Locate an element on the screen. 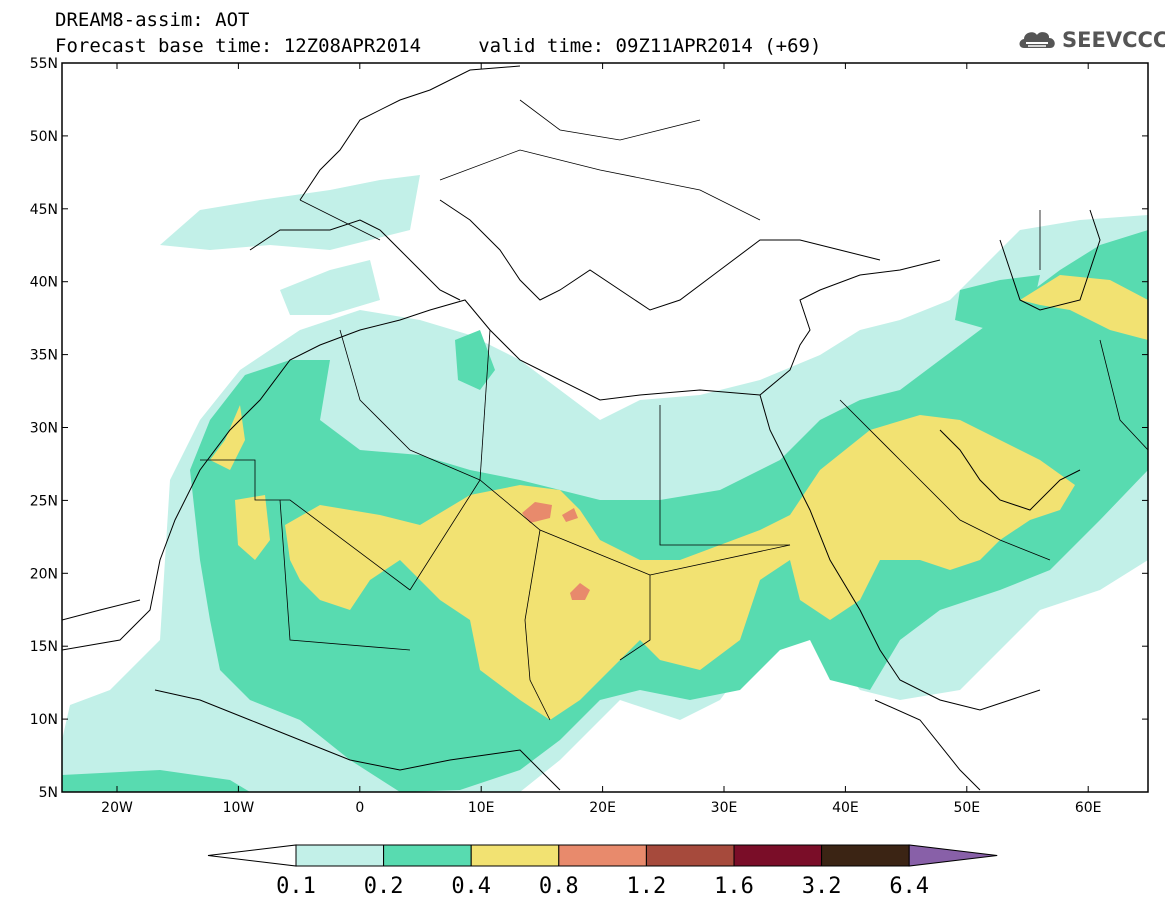 This screenshot has width=1165, height=905. colorbar-label: 1.6 is located at coordinates (734, 886).